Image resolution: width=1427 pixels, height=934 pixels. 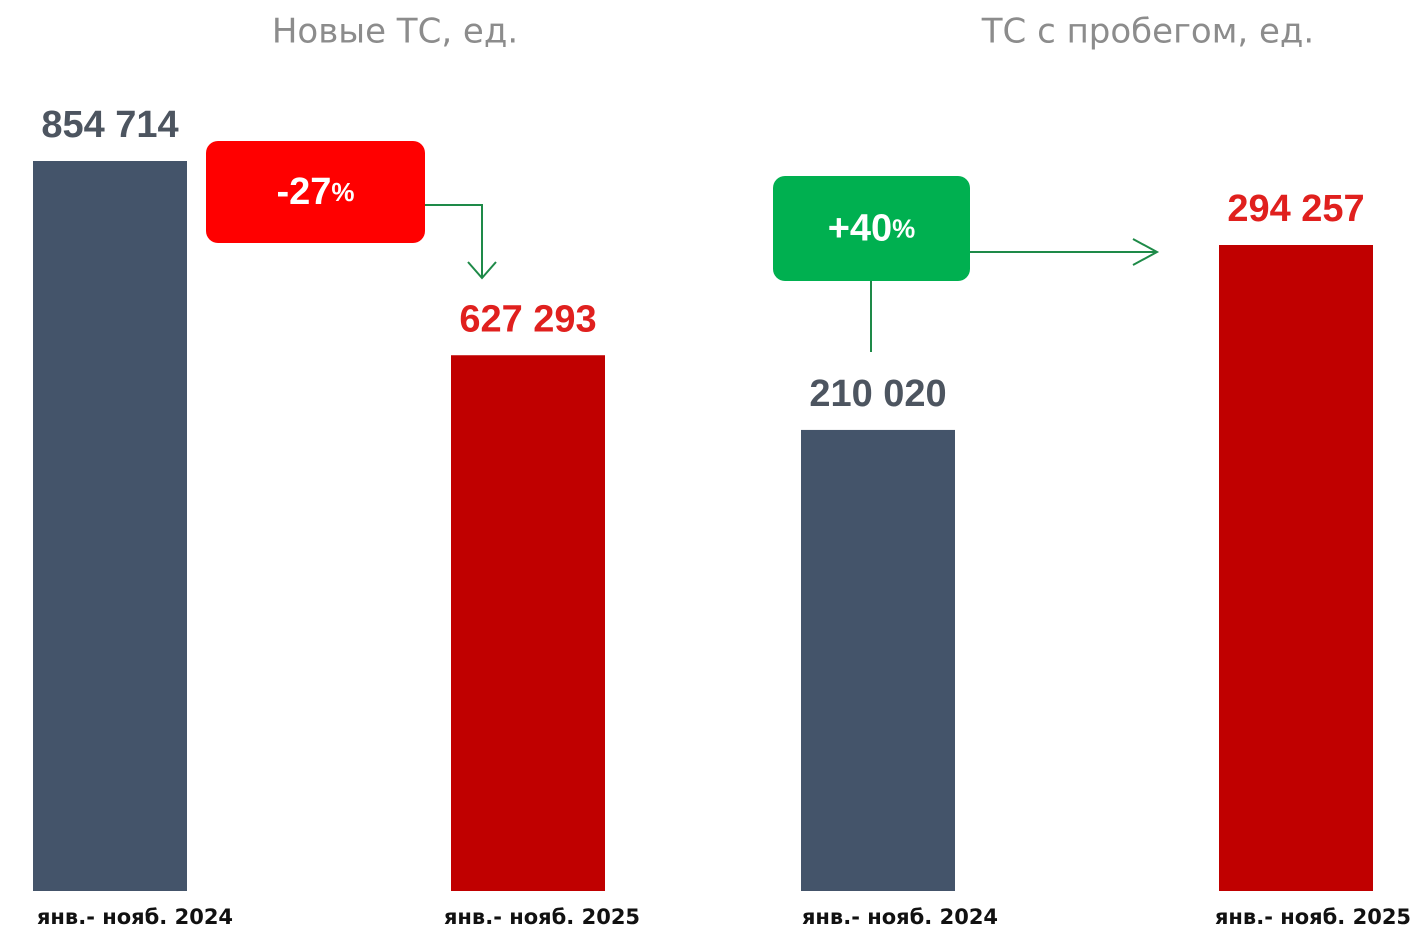 What do you see at coordinates (303, 192) in the screenshot?
I see `change-value: -27` at bounding box center [303, 192].